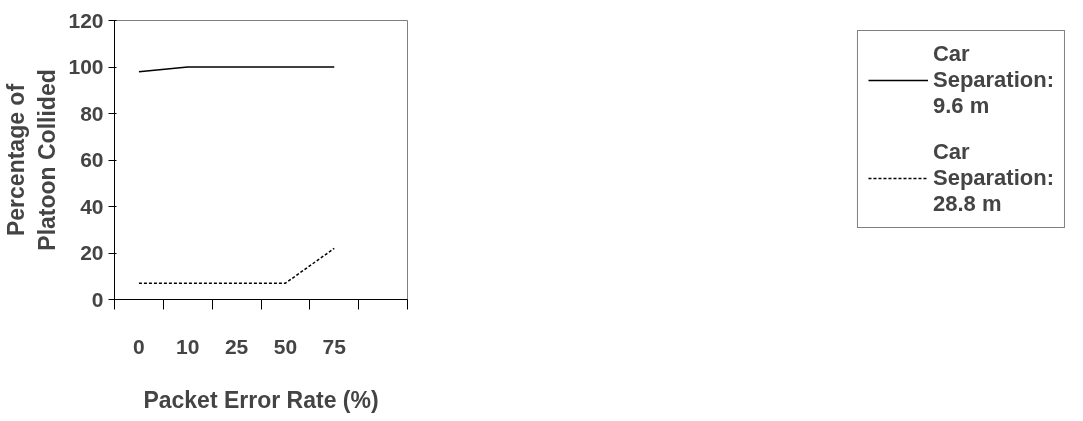 This screenshot has height=421, width=1083. What do you see at coordinates (92, 206) in the screenshot?
I see `y-tick-label: 40` at bounding box center [92, 206].